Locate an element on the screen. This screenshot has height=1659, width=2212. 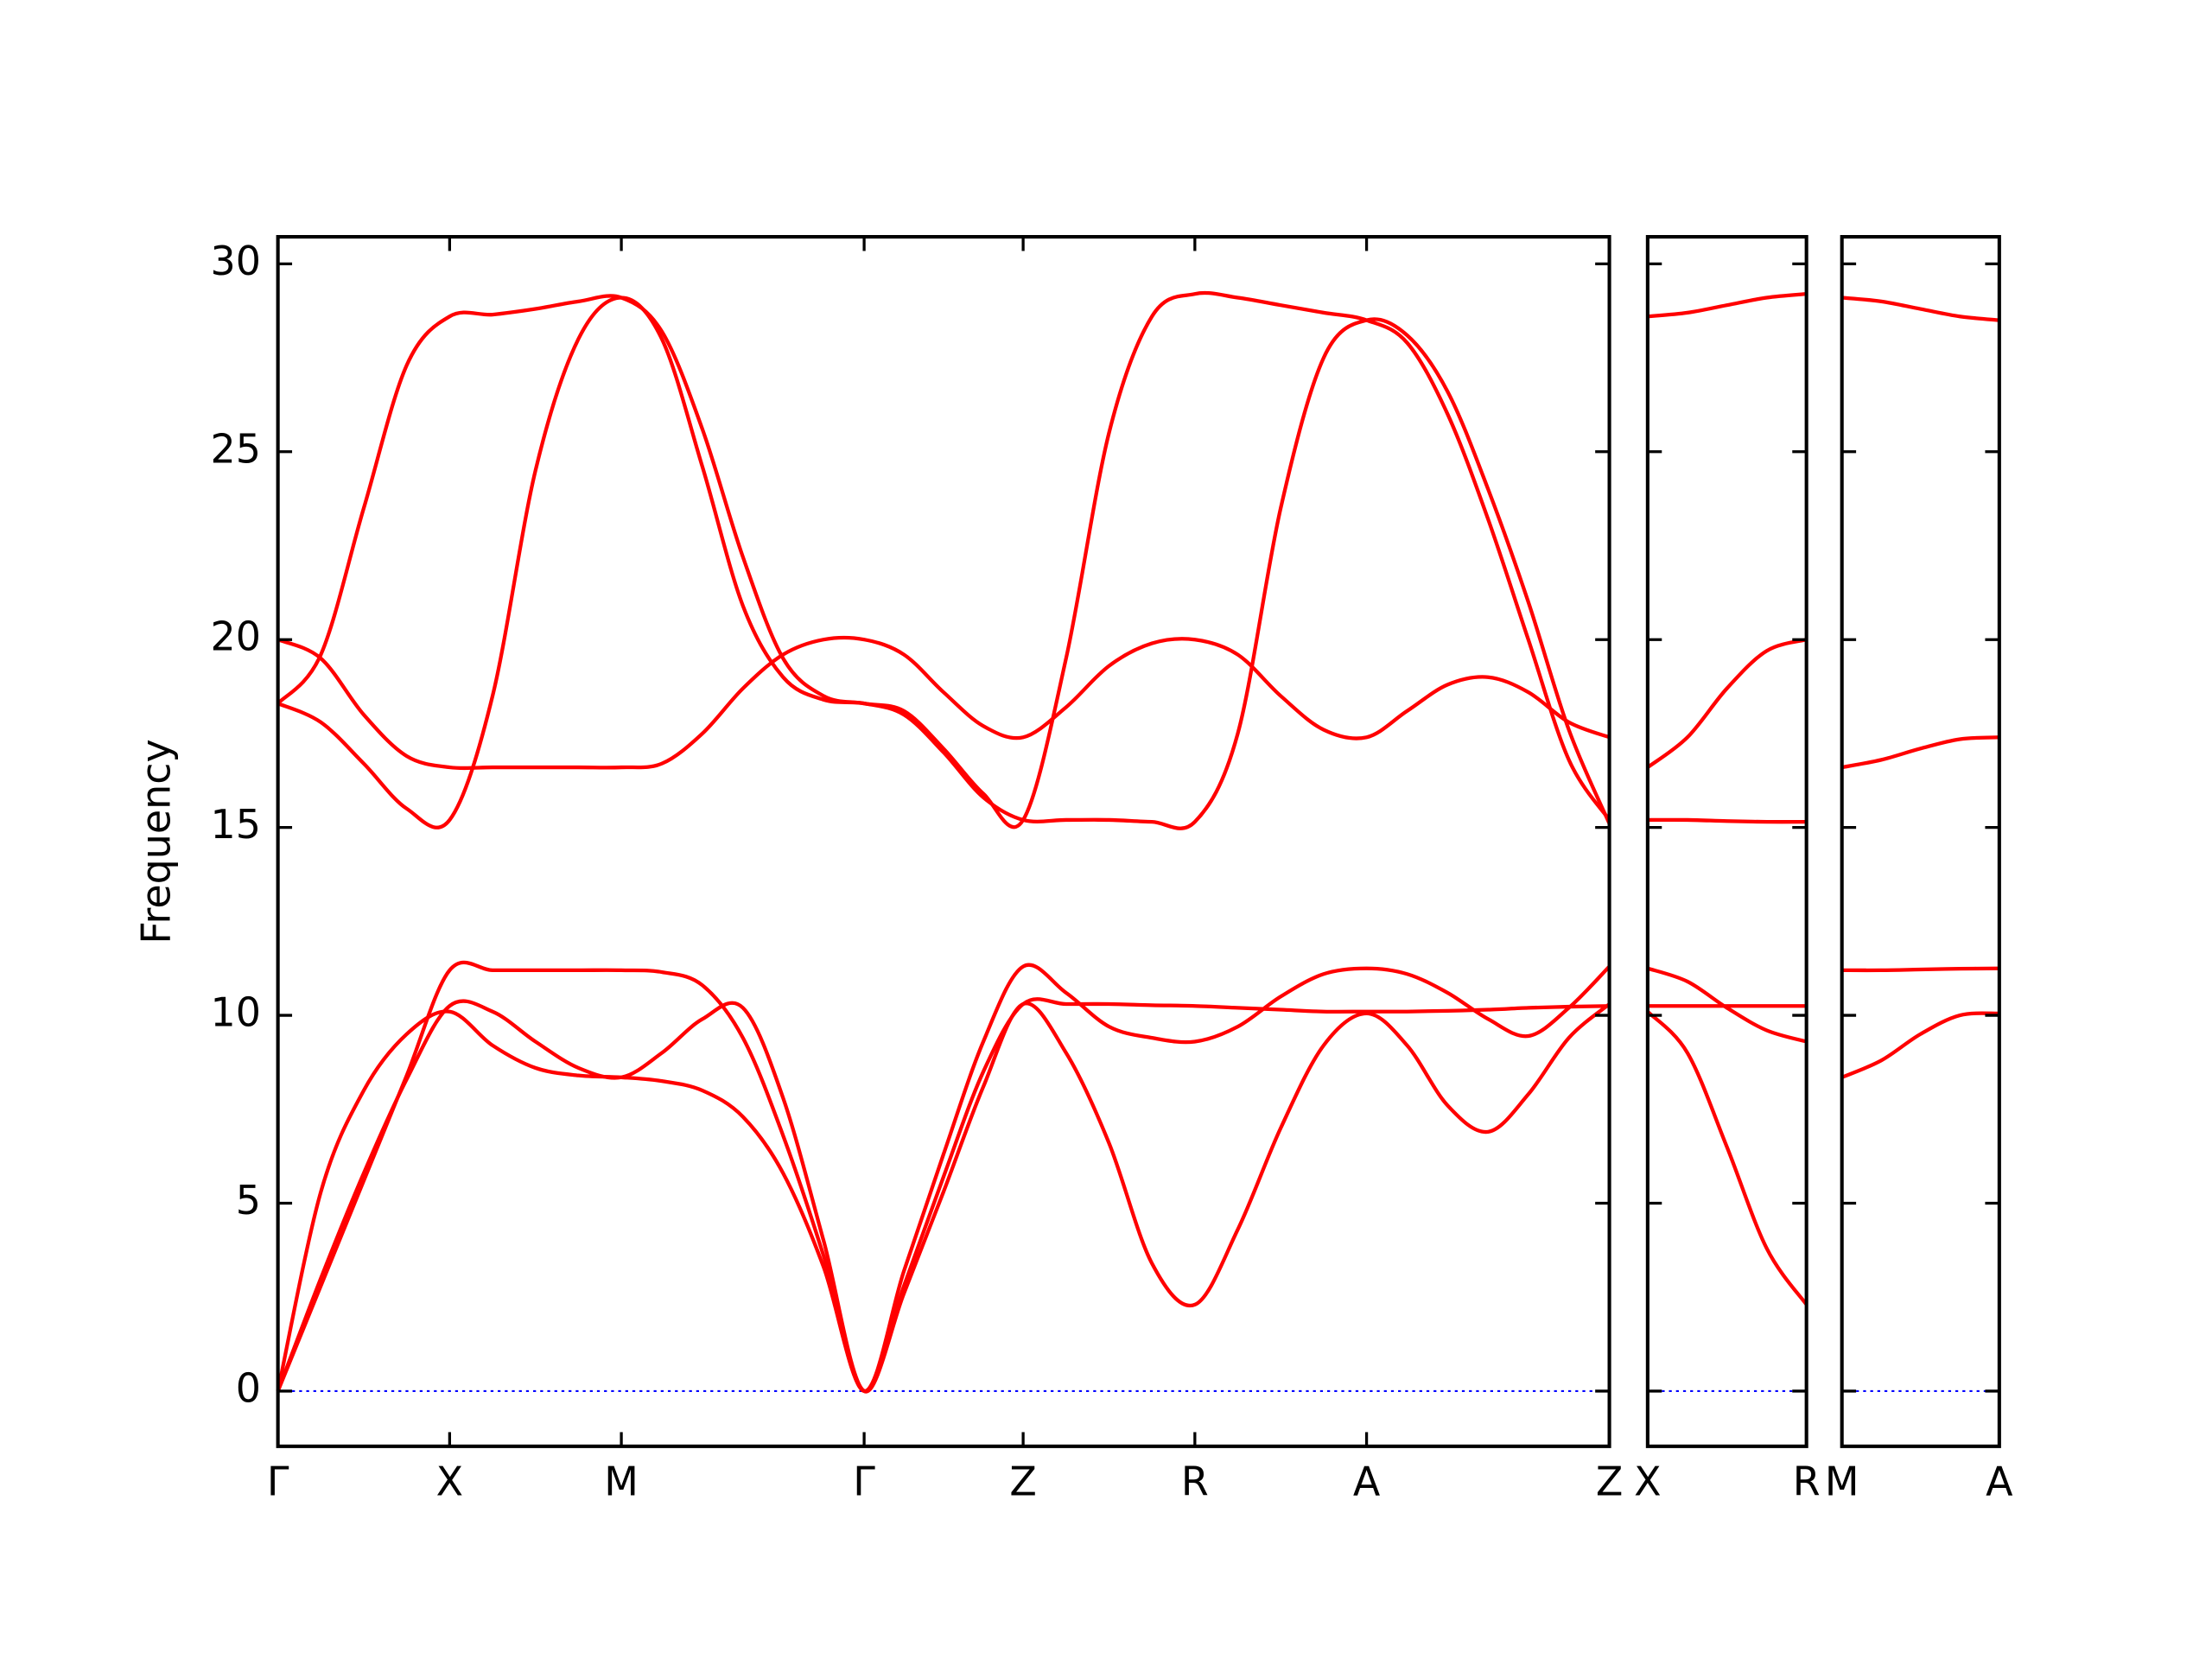
y-tick-label: 15 is located at coordinates (235, 824).